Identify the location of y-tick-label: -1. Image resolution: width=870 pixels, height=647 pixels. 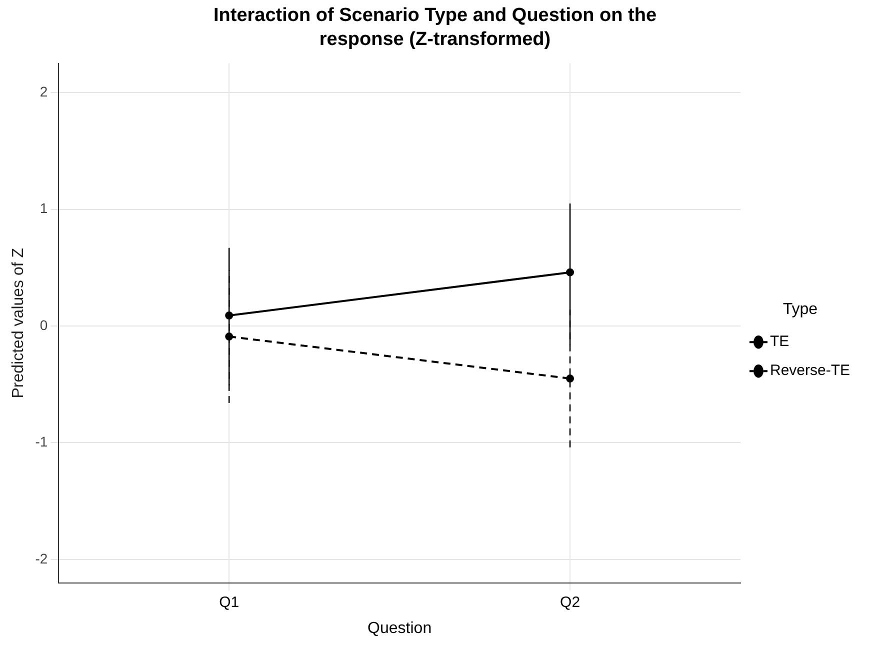
(41, 442).